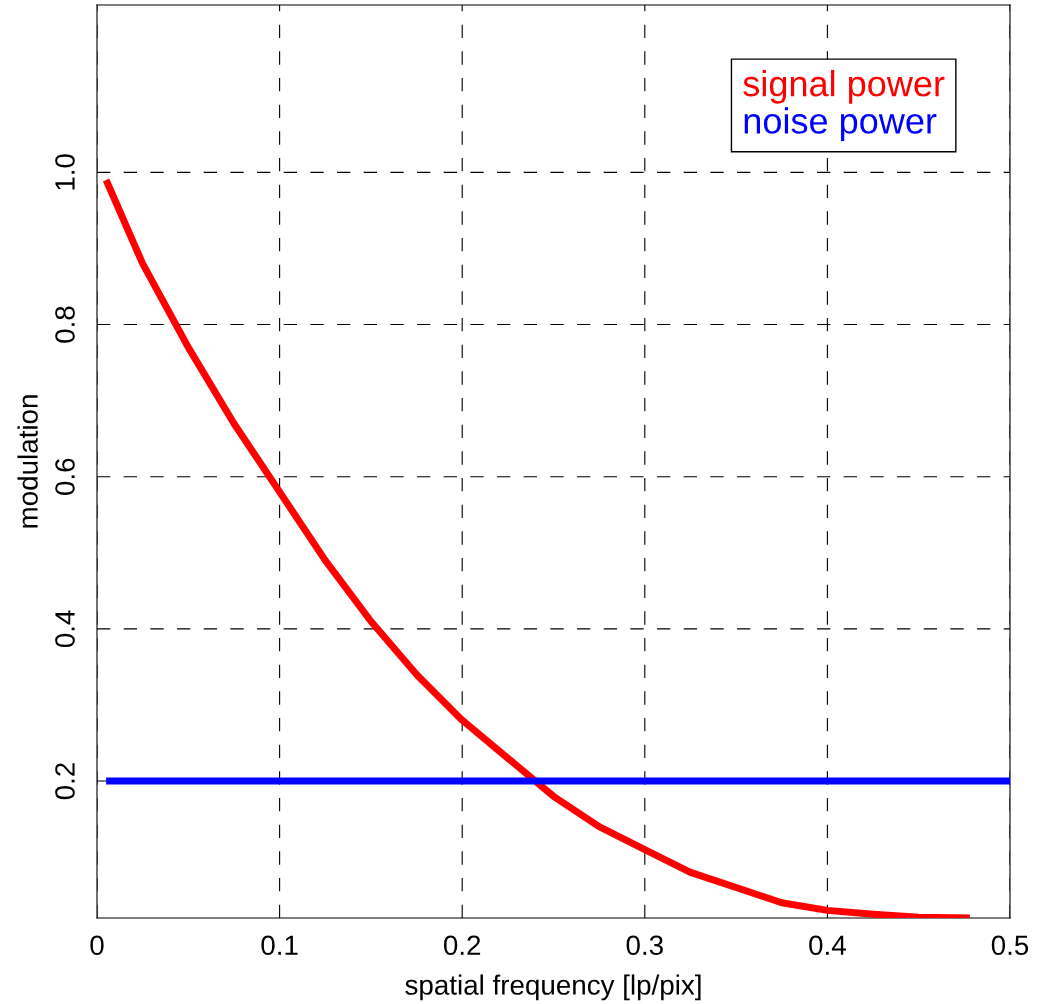 The width and height of the screenshot is (1047, 1004). What do you see at coordinates (827, 945) in the screenshot?
I see `x-tick-label: 0.4` at bounding box center [827, 945].